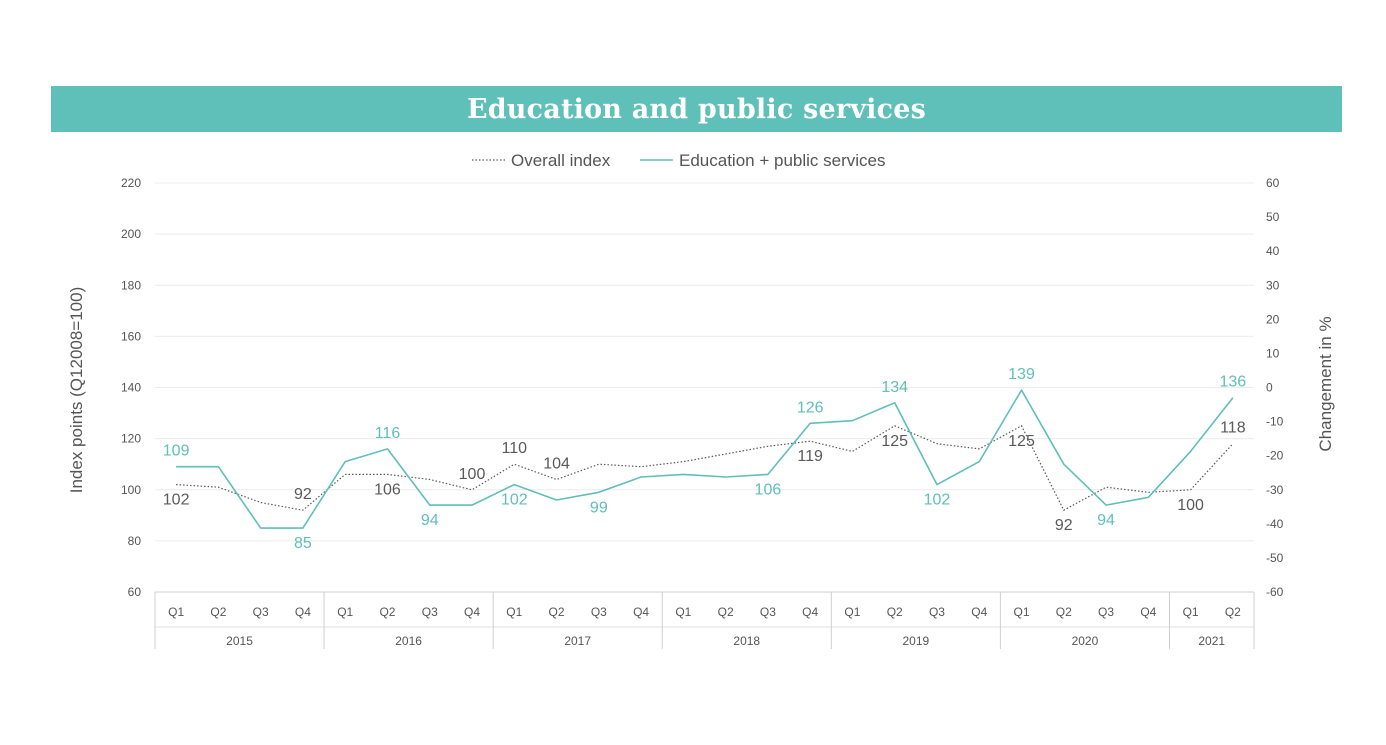 This screenshot has width=1386, height=745. What do you see at coordinates (1275, 422) in the screenshot?
I see `y2-tick-label: -10` at bounding box center [1275, 422].